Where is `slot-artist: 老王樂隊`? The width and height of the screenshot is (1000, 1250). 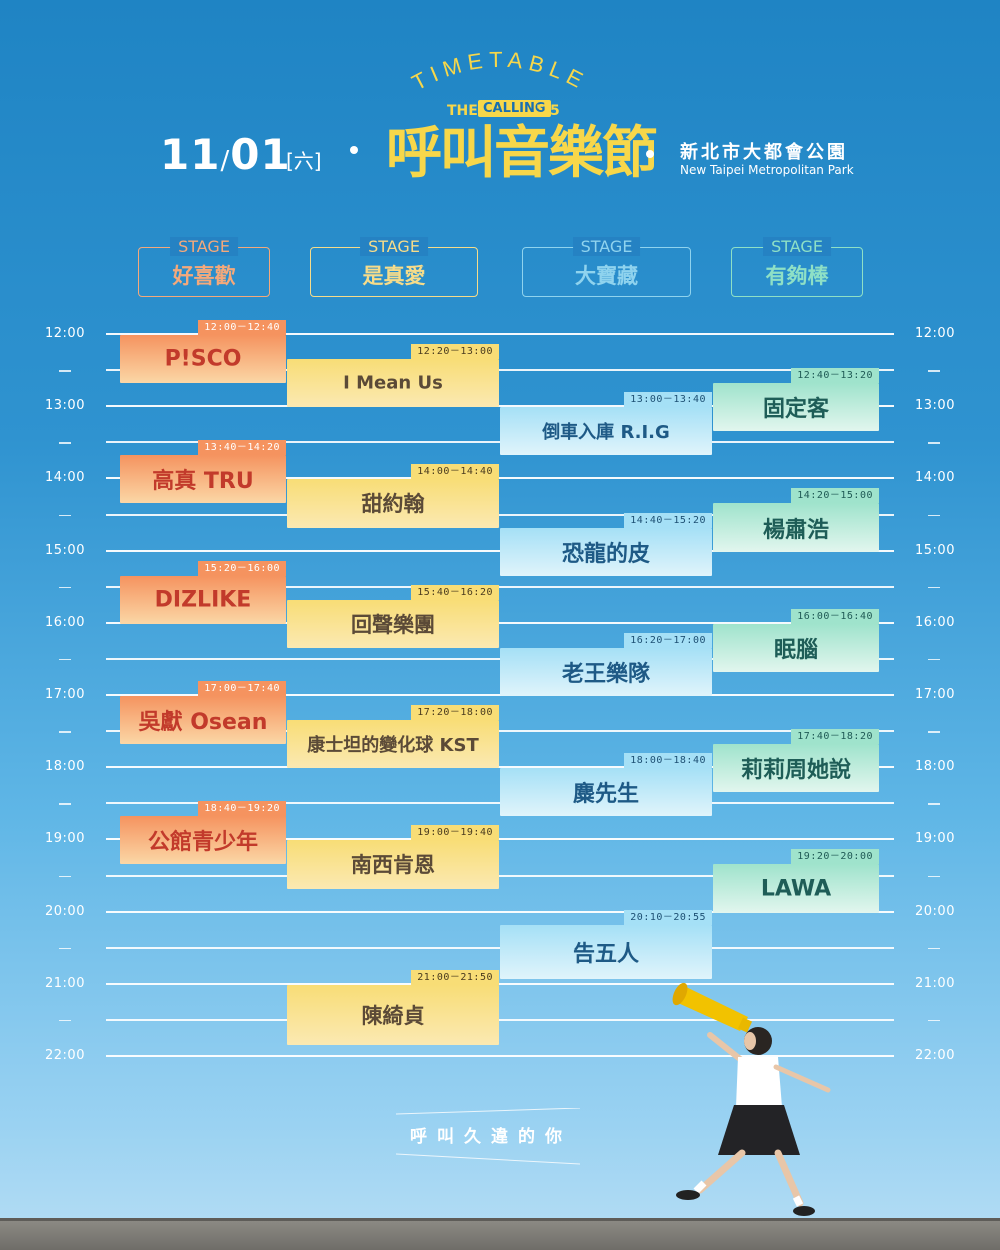
slot-artist: 老王樂隊 is located at coordinates (605, 674).